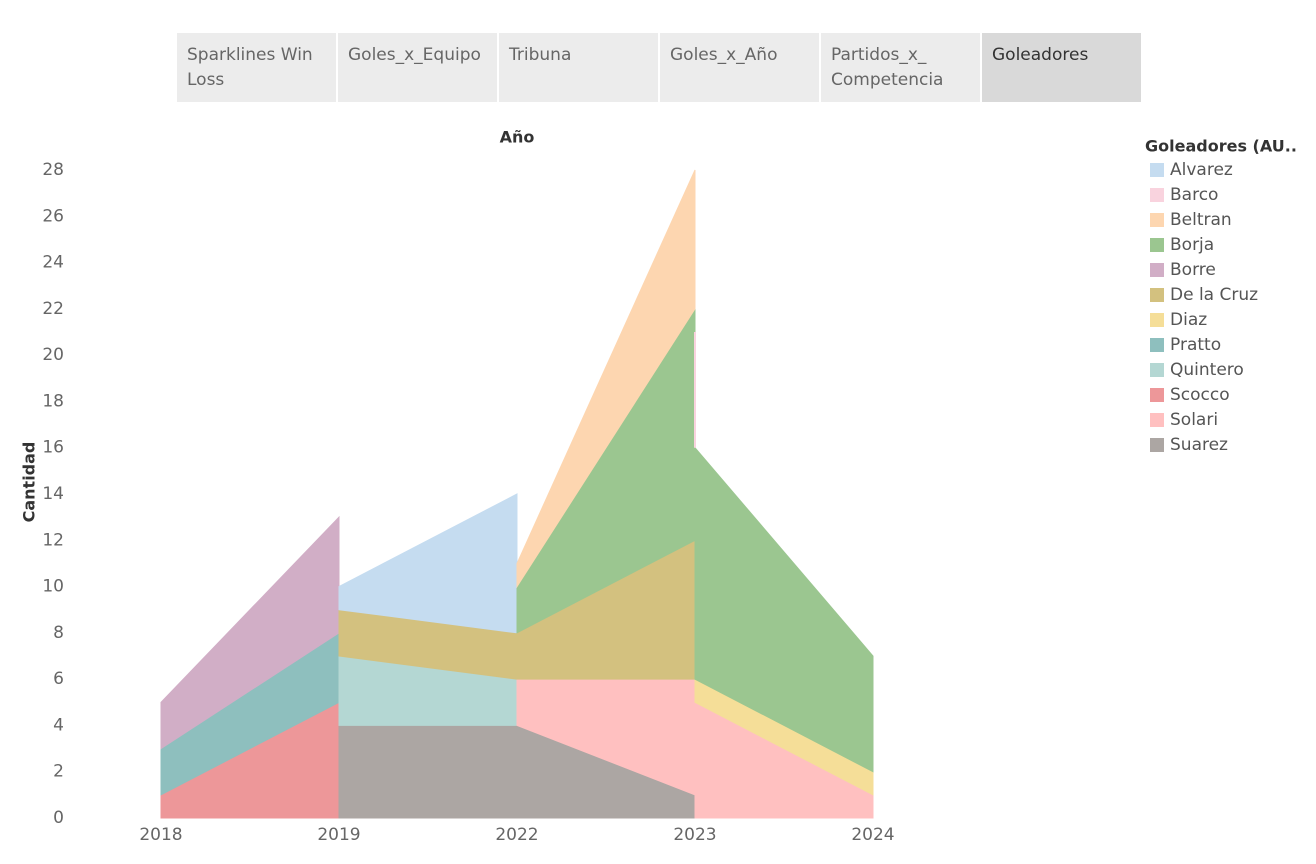 This screenshot has height=864, width=1316. What do you see at coordinates (53, 401) in the screenshot?
I see `y-tick-label: 18` at bounding box center [53, 401].